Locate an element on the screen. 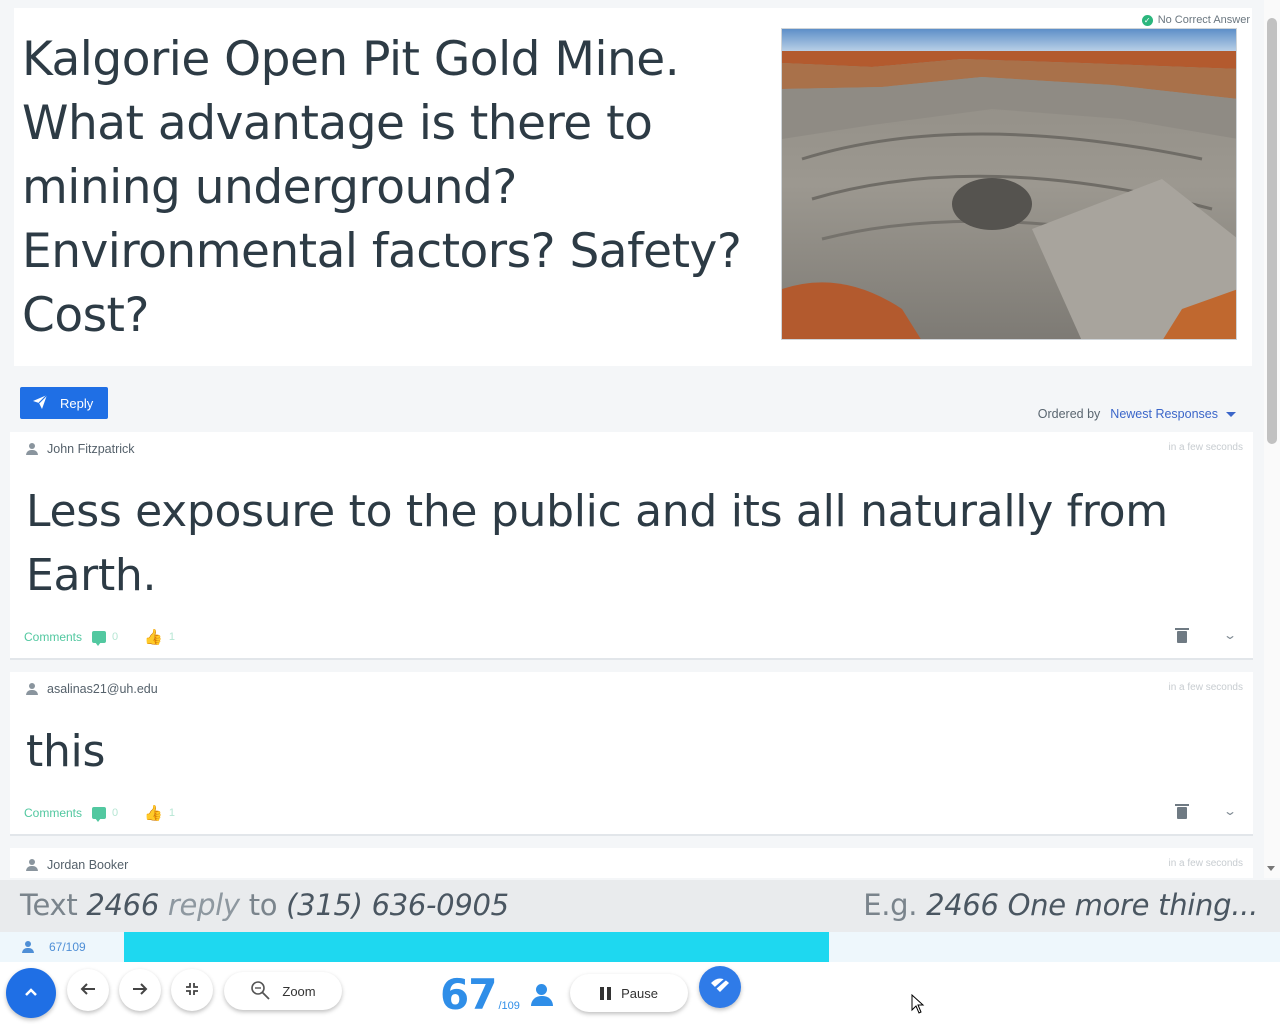  reply-label: Reply is located at coordinates (77, 403).